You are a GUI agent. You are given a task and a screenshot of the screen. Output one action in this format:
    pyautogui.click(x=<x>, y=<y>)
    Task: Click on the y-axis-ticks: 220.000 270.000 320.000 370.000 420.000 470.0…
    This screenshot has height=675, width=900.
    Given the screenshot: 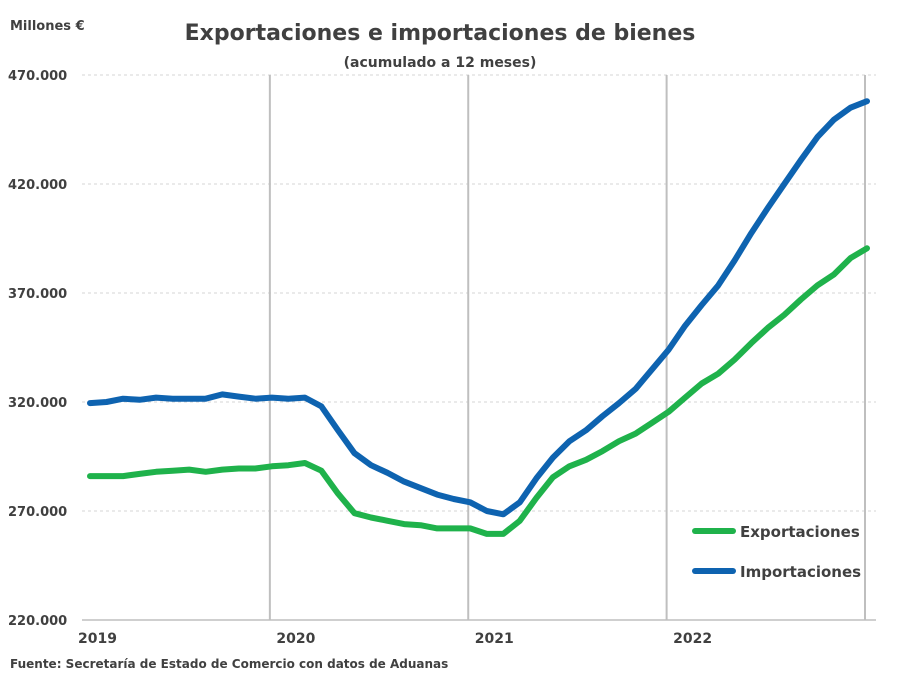 What is the action you would take?
    pyautogui.click(x=37, y=349)
    